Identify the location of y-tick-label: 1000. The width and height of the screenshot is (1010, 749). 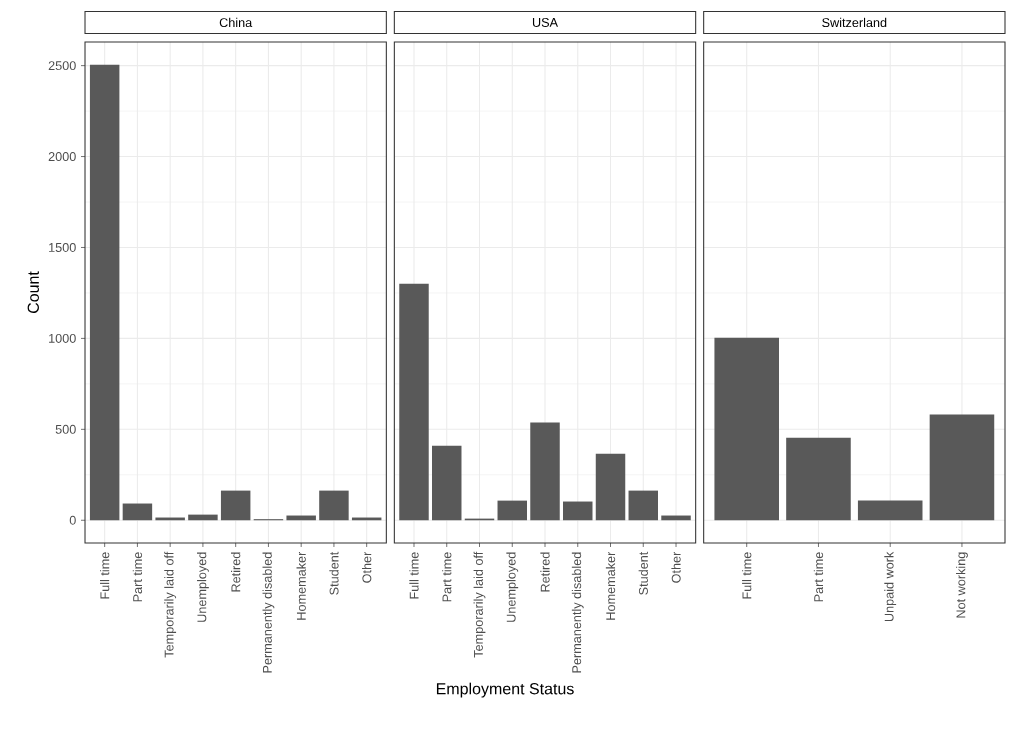
(62, 338).